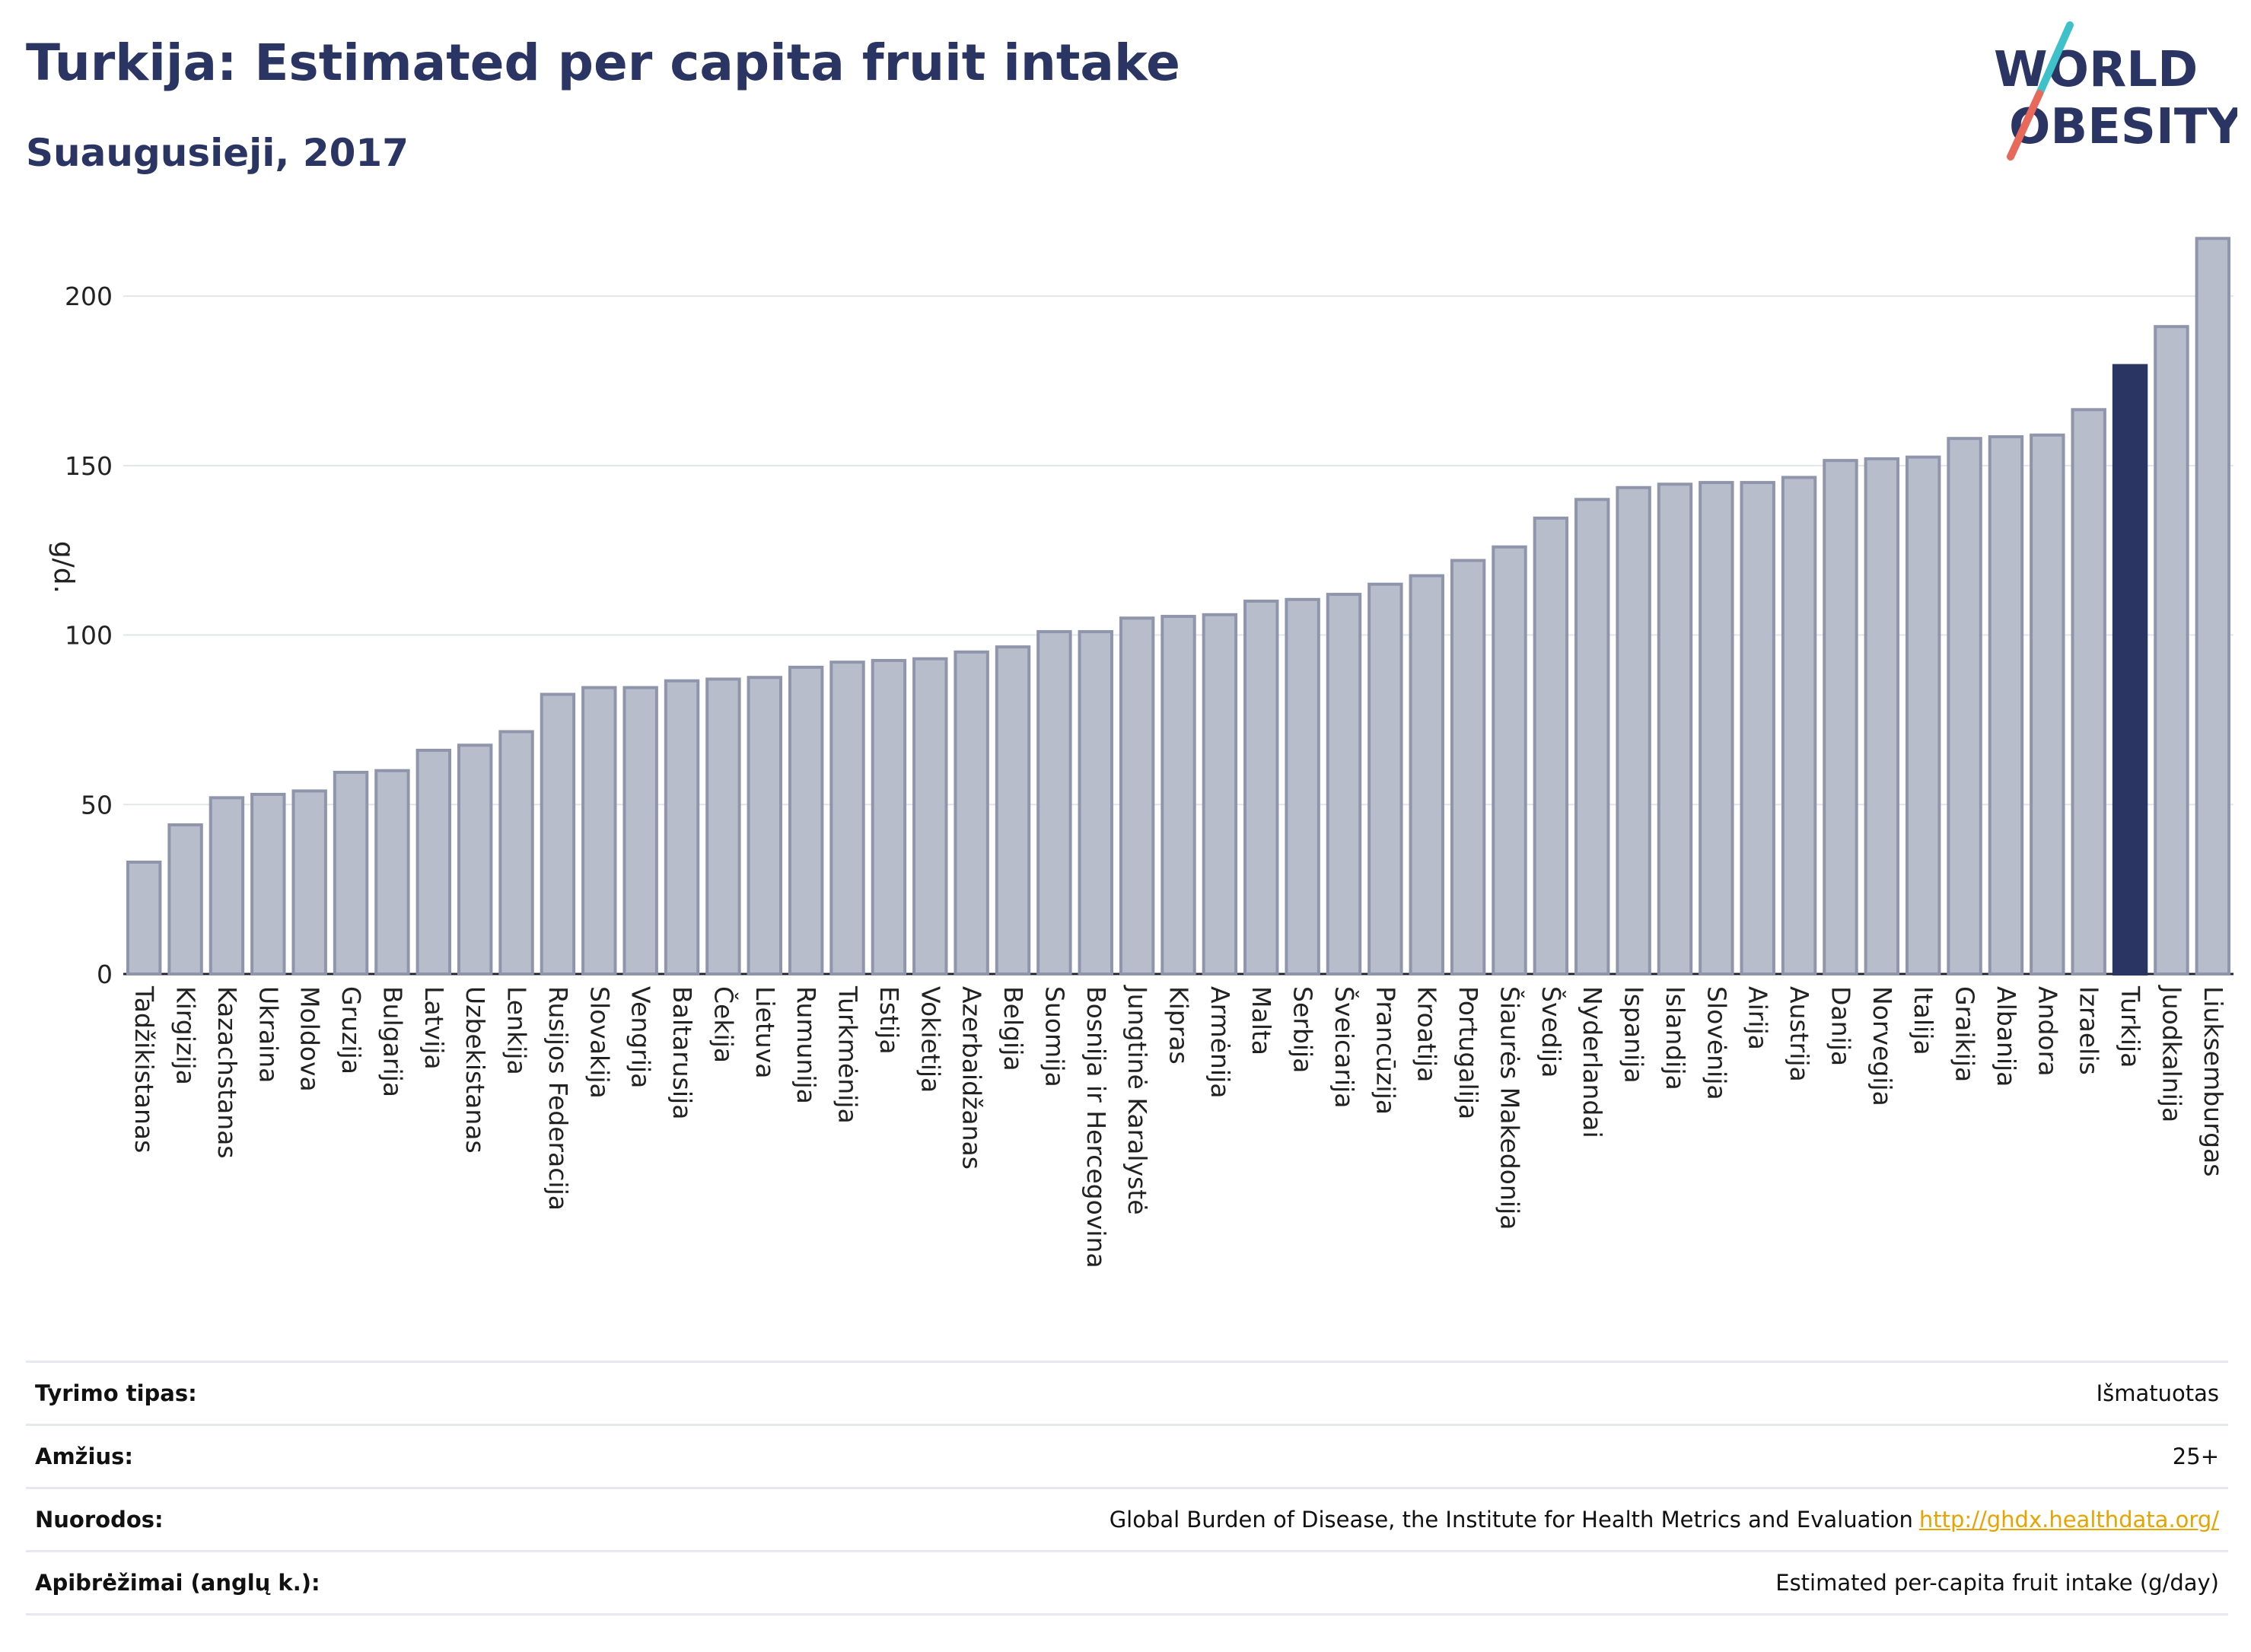 The image size is (2251, 1652). Describe the element at coordinates (1261, 1020) in the screenshot. I see `x-tick-label: Malta` at that location.